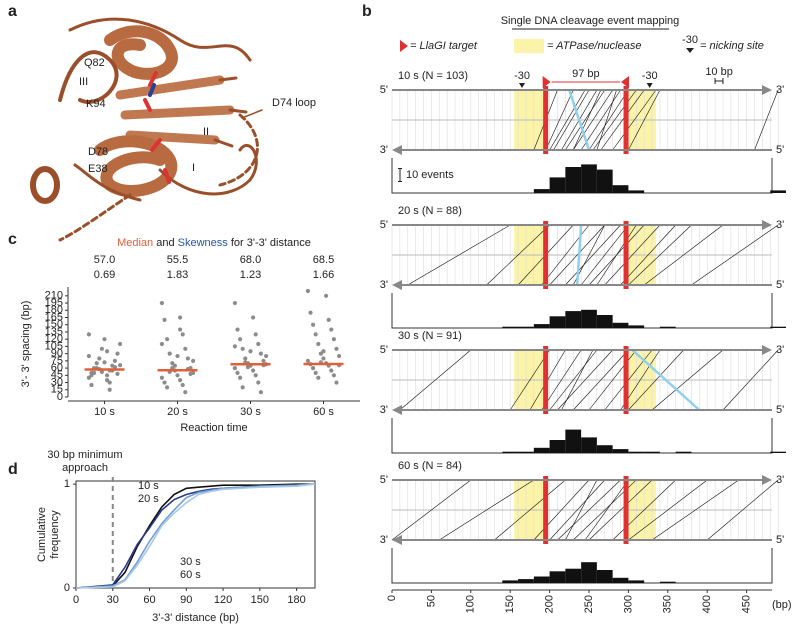  What do you see at coordinates (54, 339) in the screenshot?
I see `y-tick-label: 120` at bounding box center [54, 339].